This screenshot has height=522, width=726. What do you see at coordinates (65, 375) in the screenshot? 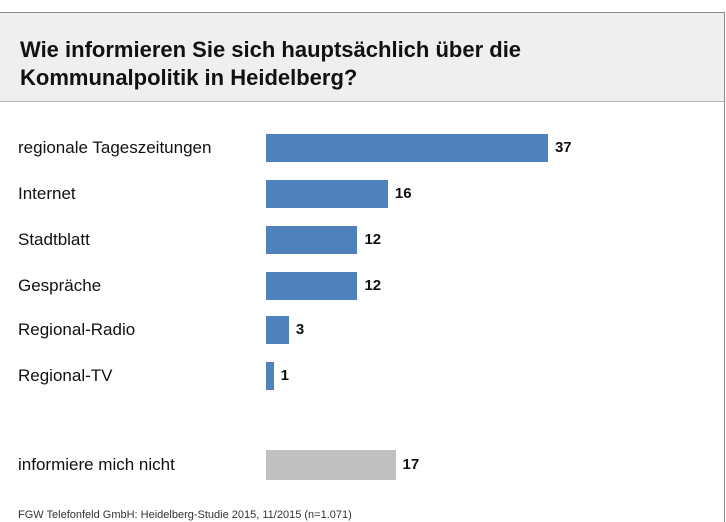
I see `category-label: Regional-TV` at bounding box center [65, 375].